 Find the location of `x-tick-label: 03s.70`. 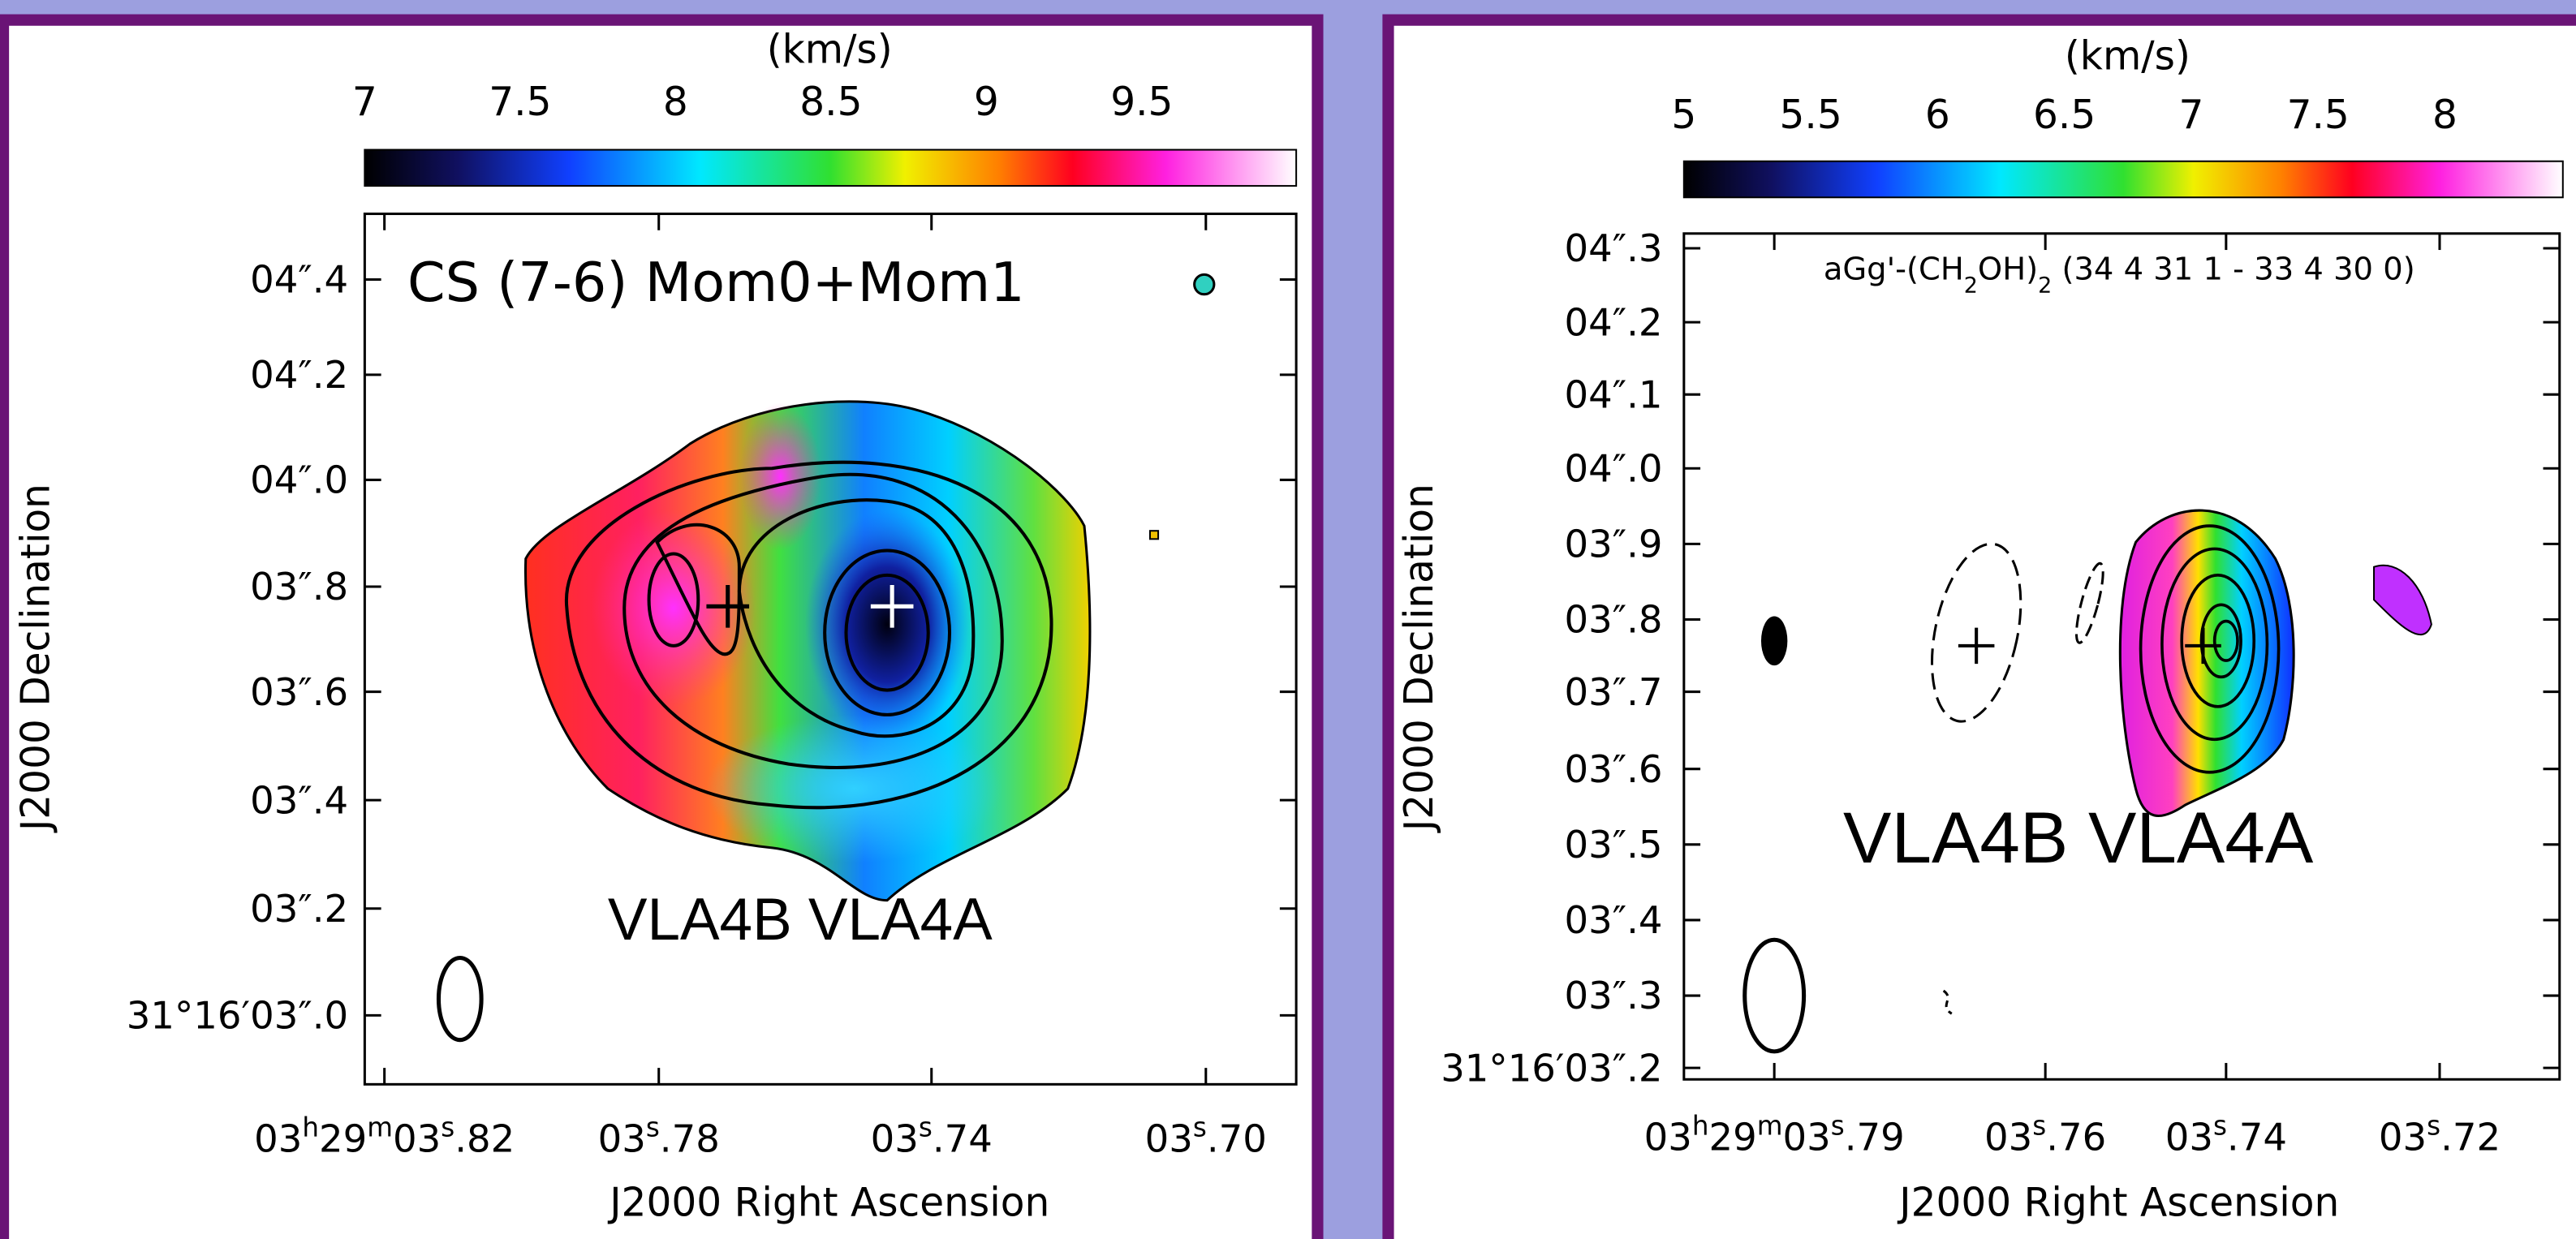

x-tick-label: 03s.70 is located at coordinates (1206, 1136).